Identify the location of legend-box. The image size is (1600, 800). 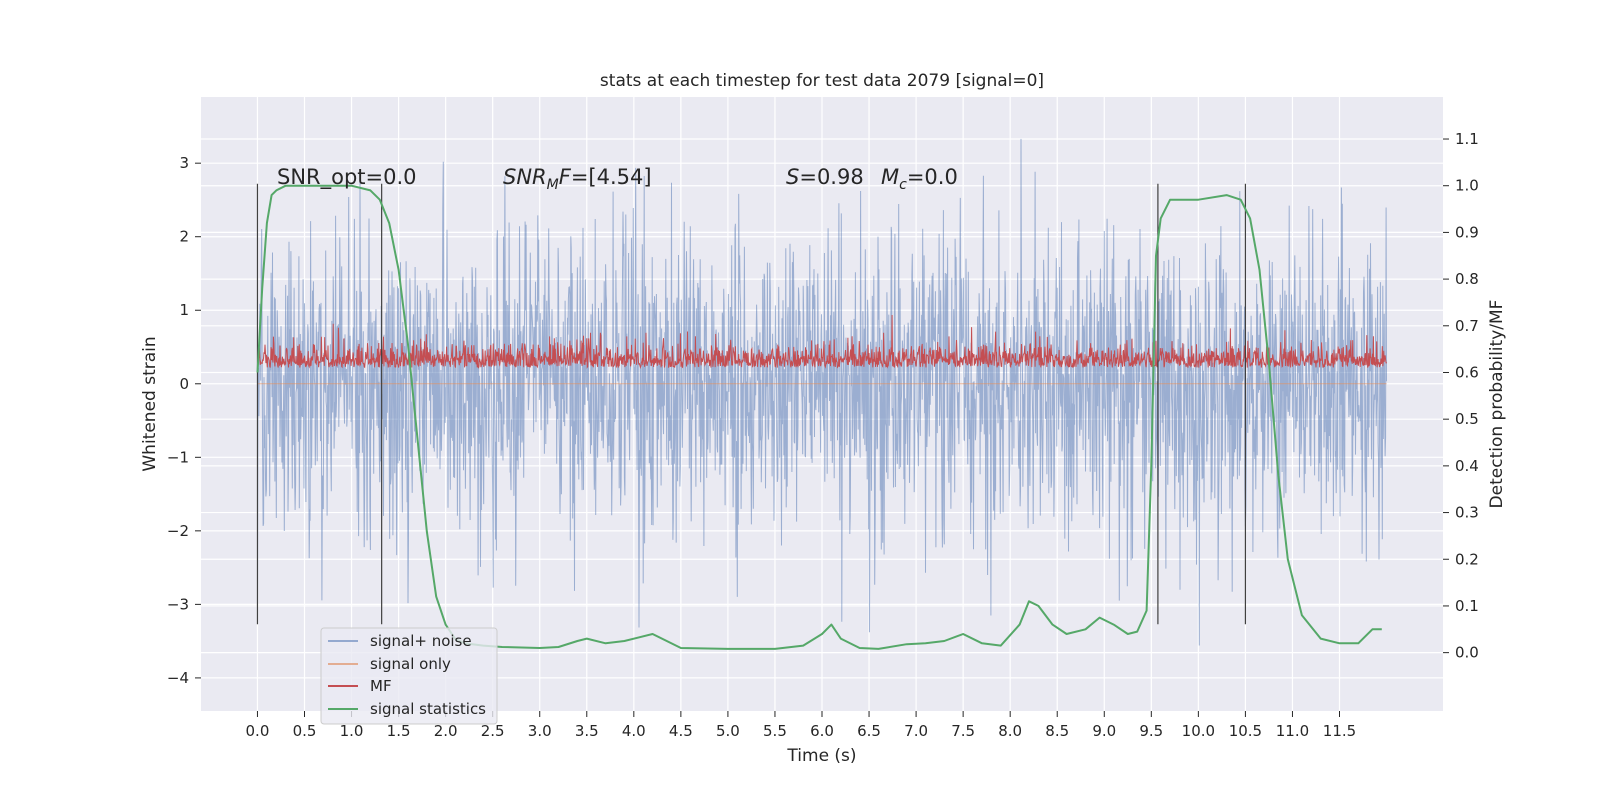
(409, 676).